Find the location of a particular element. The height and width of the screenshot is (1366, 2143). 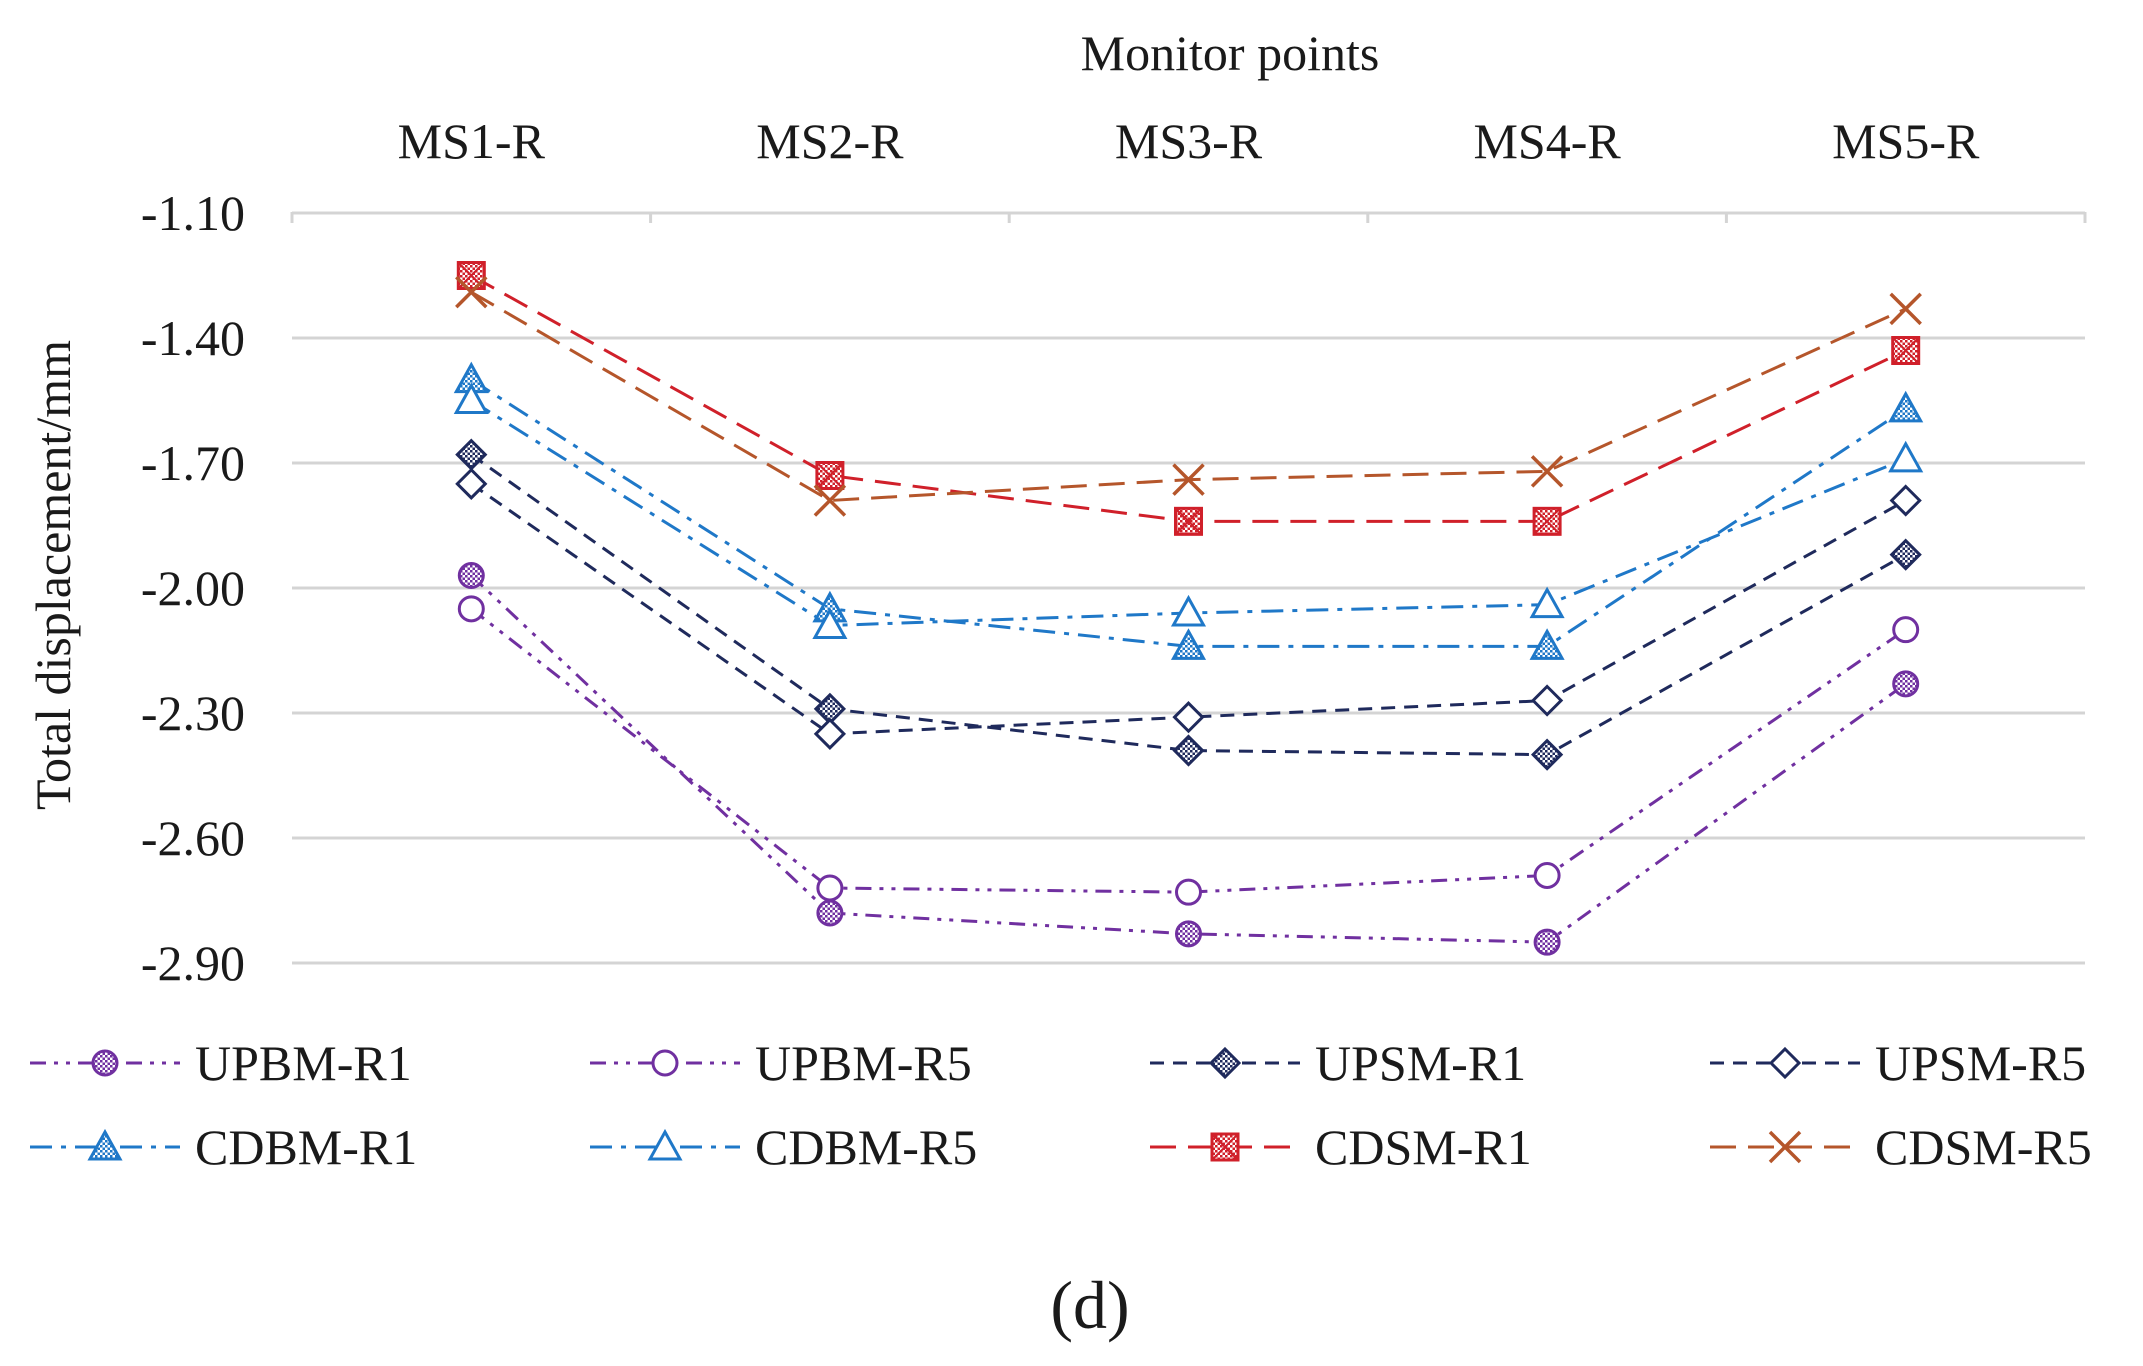

legend-label: CDBM-R1 is located at coordinates (306, 1147).